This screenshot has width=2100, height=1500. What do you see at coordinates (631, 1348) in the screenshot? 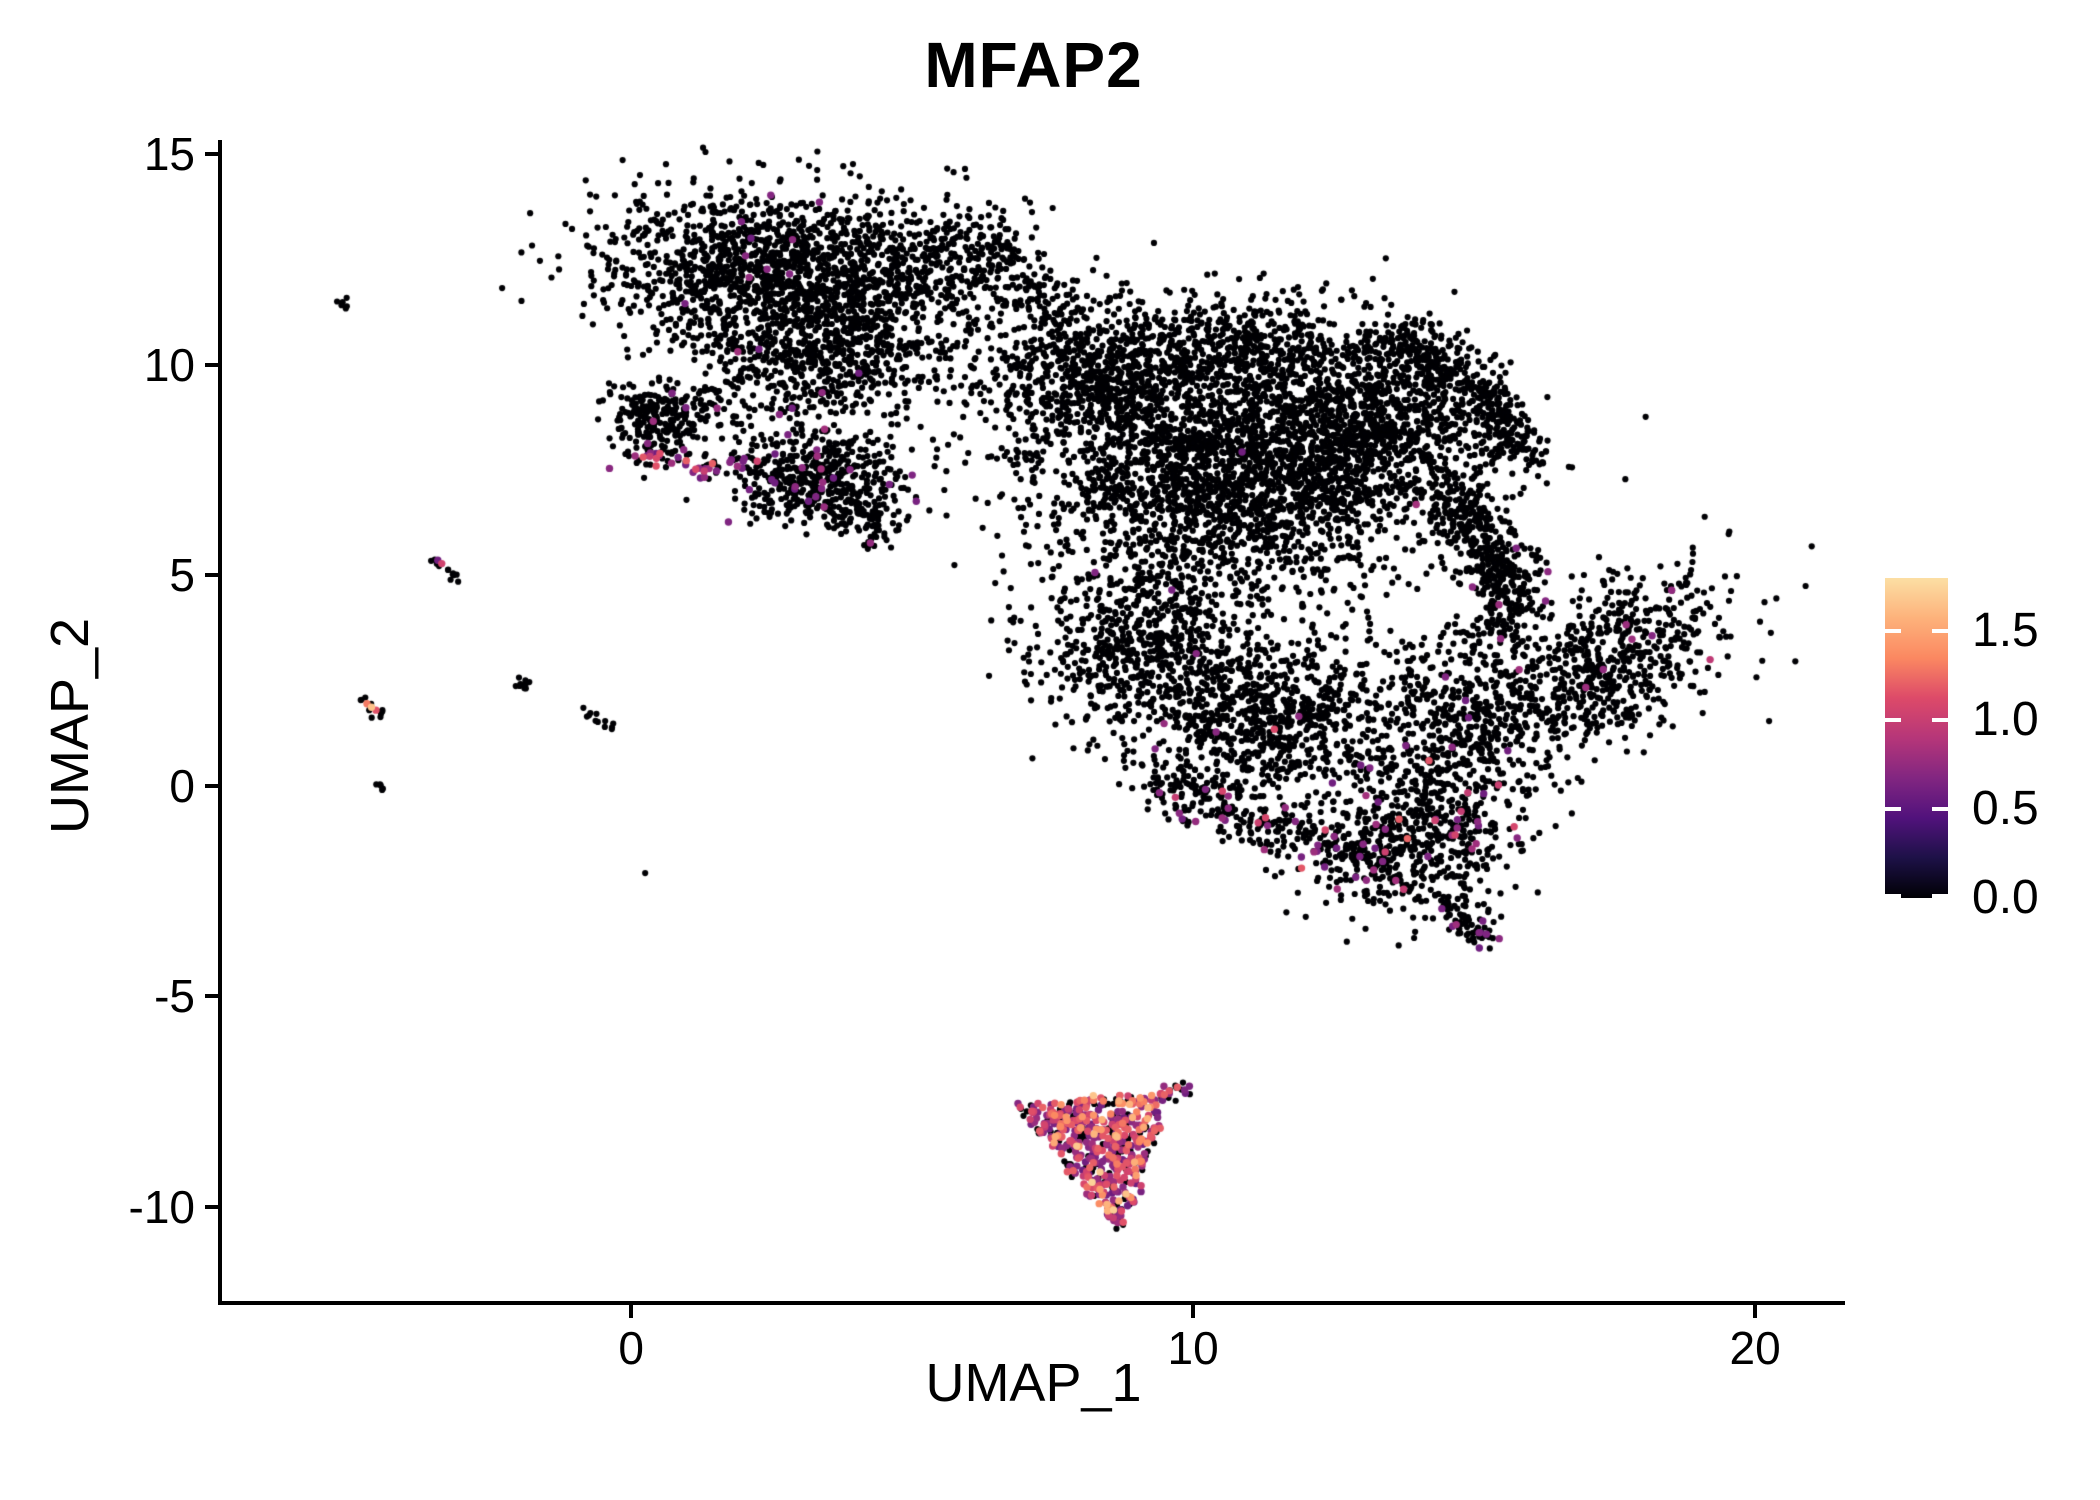
I see `x-axis-tick-label: 0` at bounding box center [631, 1348].